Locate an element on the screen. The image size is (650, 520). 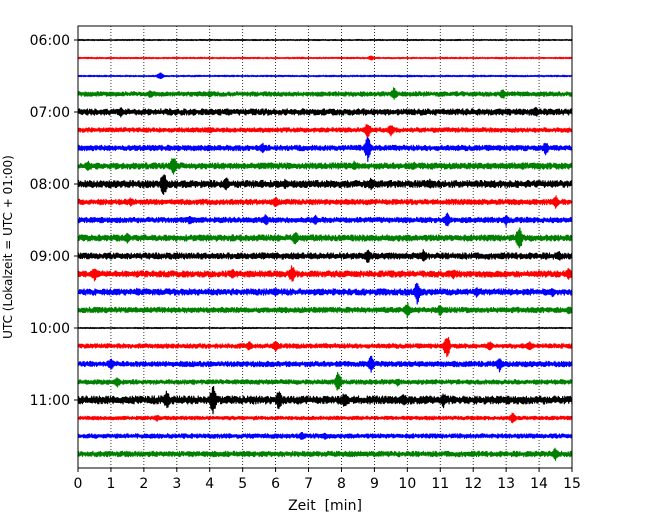
trace-11:15 is located at coordinates (325, 418).